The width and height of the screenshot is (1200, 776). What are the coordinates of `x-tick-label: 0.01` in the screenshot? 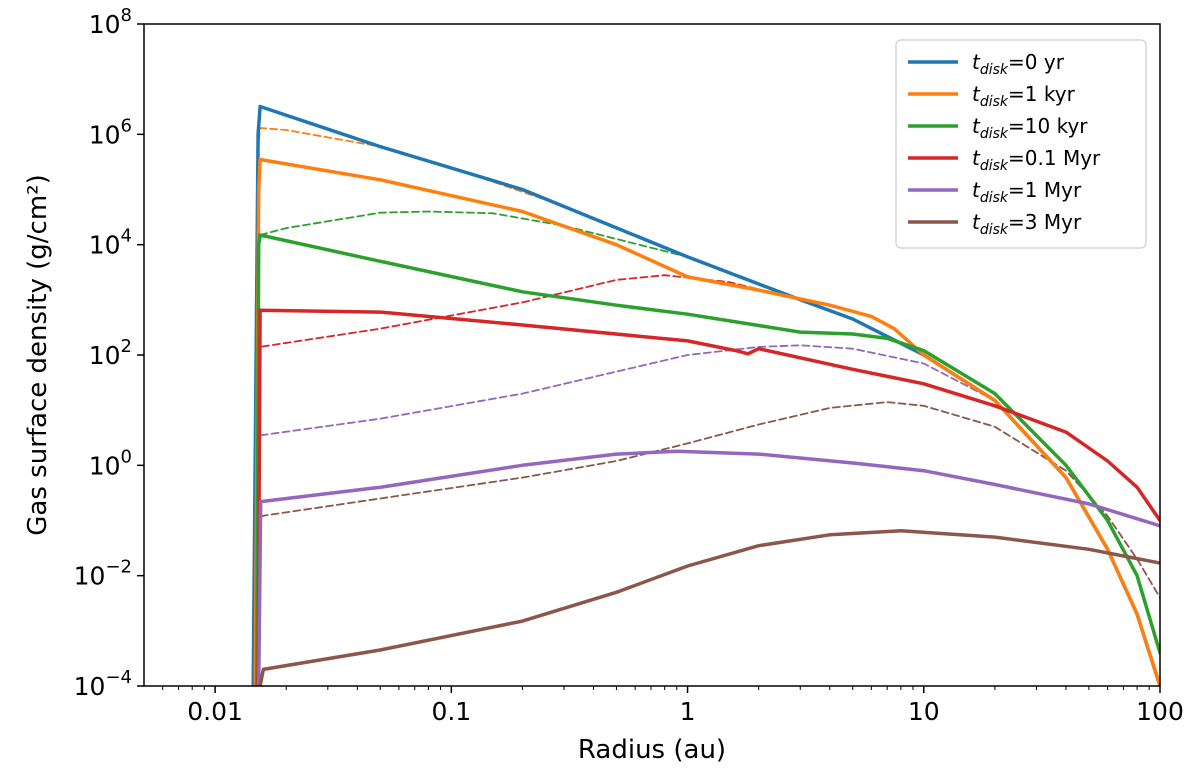 It's located at (215, 711).